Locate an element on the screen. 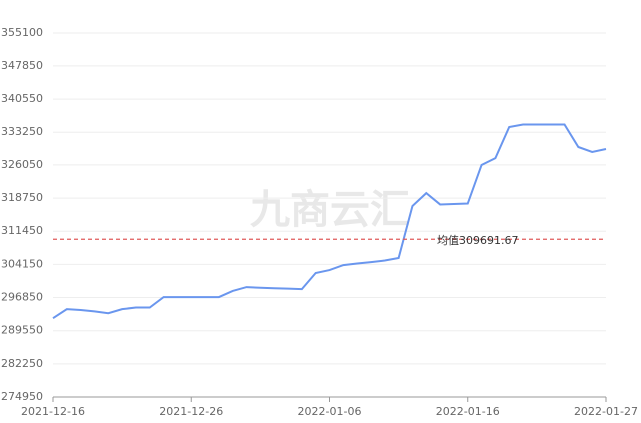 This screenshot has width=641, height=423. y-tick-label: 289550 is located at coordinates (22, 330).